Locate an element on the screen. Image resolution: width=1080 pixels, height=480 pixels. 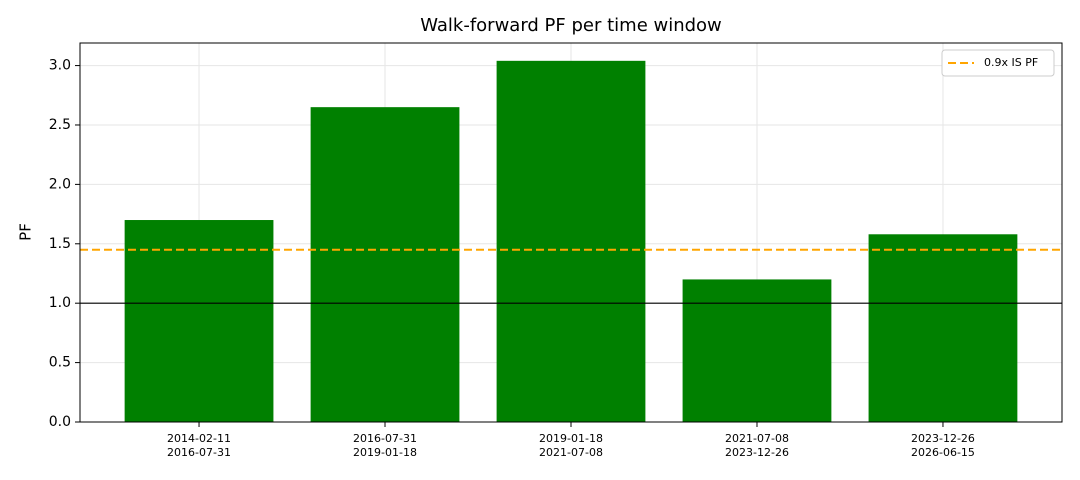
y-tick-label: 0.5 is located at coordinates (60, 363).